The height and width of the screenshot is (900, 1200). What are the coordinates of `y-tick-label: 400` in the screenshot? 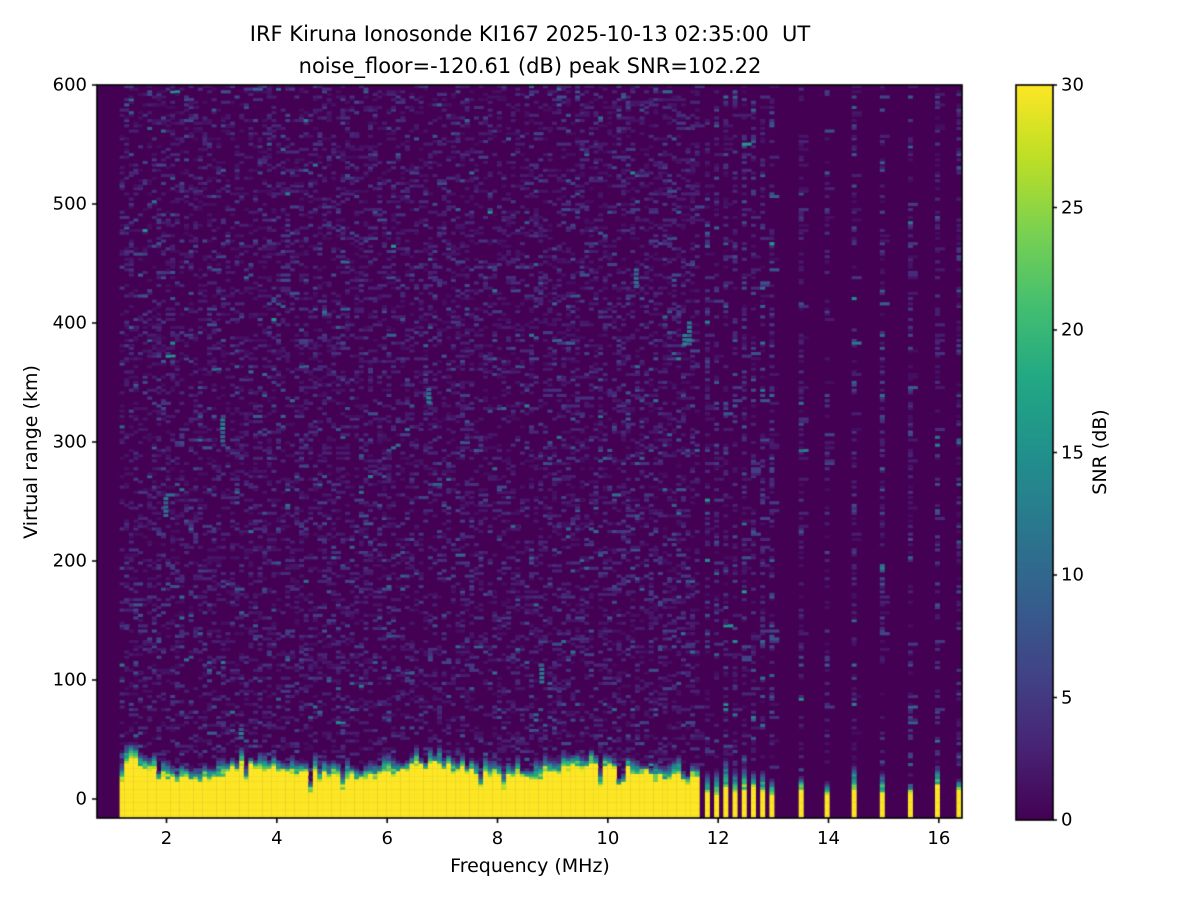 It's located at (69, 323).